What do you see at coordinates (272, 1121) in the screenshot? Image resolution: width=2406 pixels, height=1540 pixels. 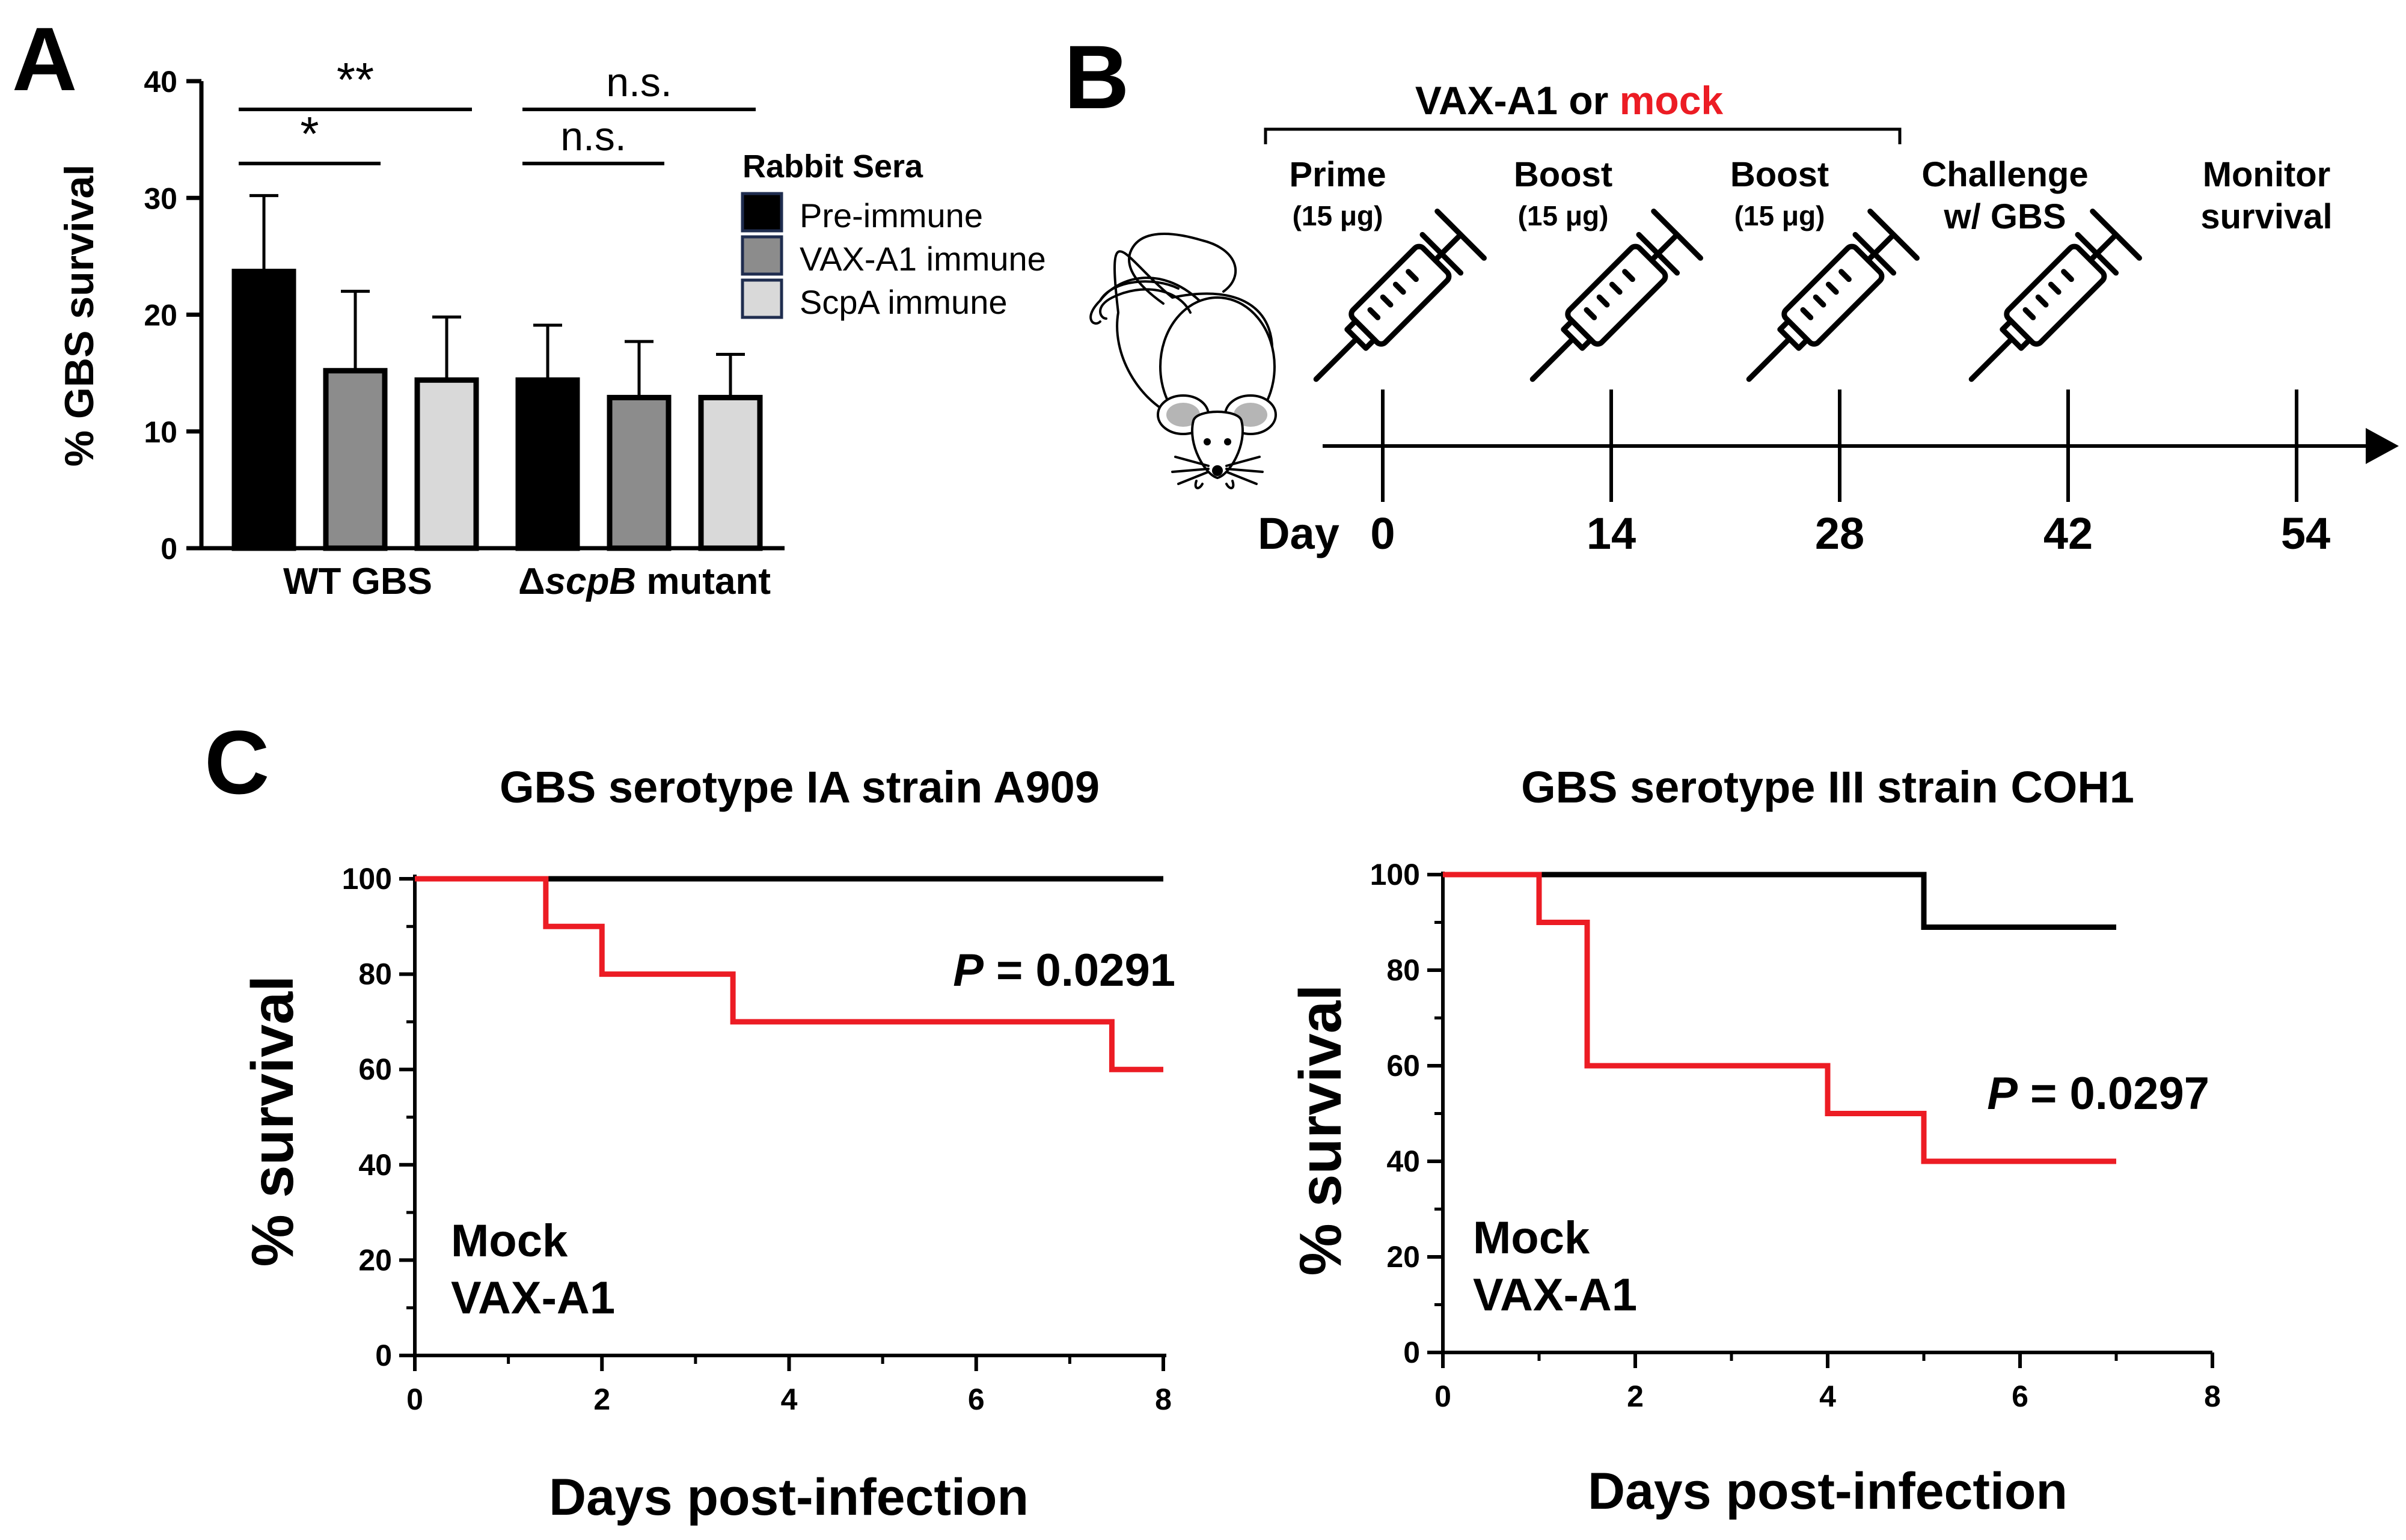 I see `panel-c-left-ylabel: % survival` at bounding box center [272, 1121].